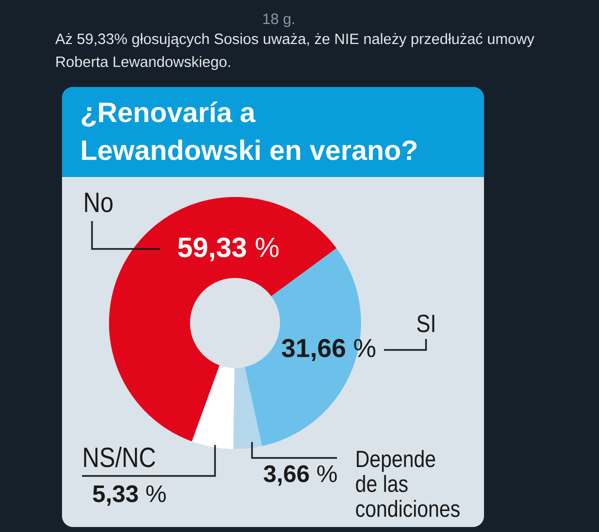  I want to click on chart-title: ¿Renovaría a Lewandowski en verano?, so click(249, 131).